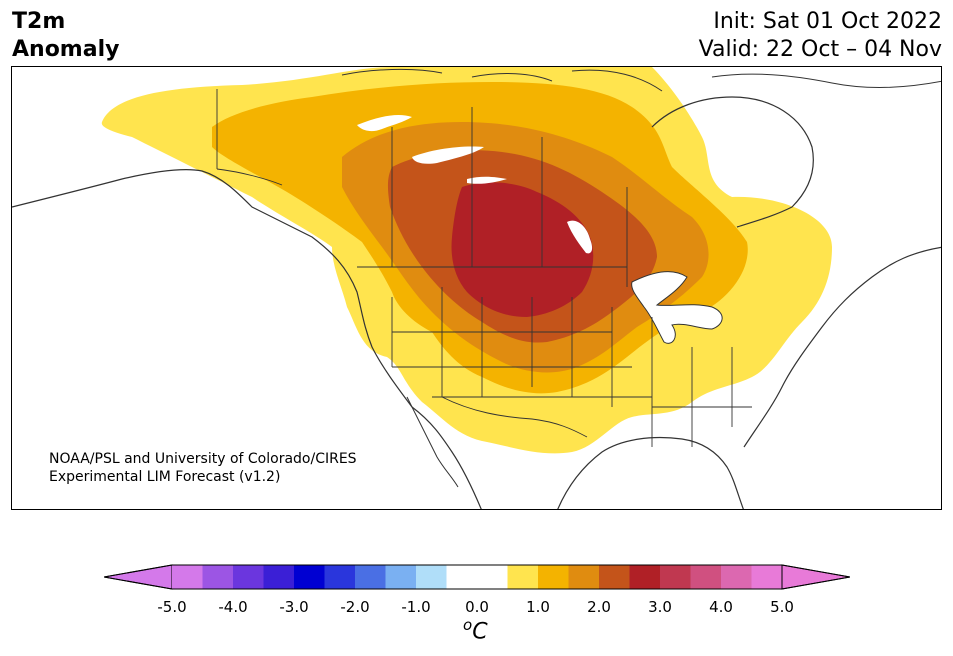  What do you see at coordinates (66, 49) in the screenshot?
I see `title-line-2: Anomaly` at bounding box center [66, 49].